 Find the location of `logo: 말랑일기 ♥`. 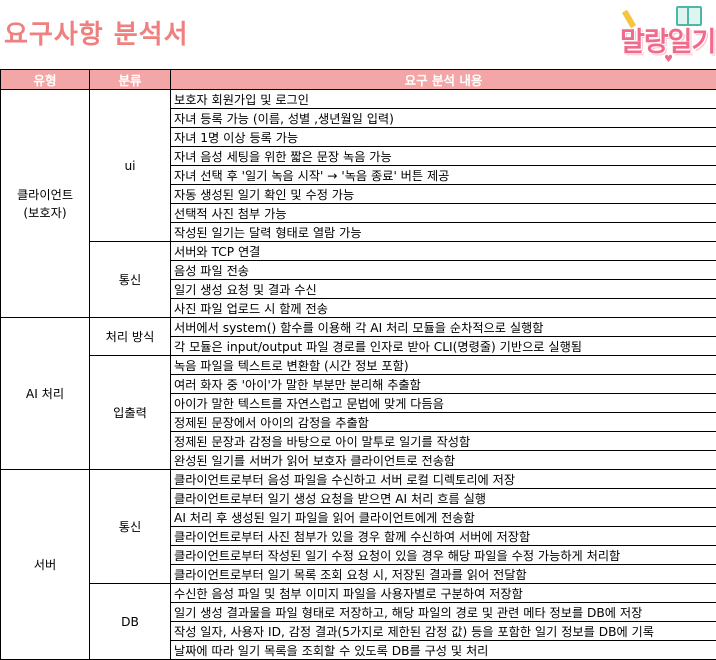

logo: 말랑일기 ♥ is located at coordinates (667, 34).